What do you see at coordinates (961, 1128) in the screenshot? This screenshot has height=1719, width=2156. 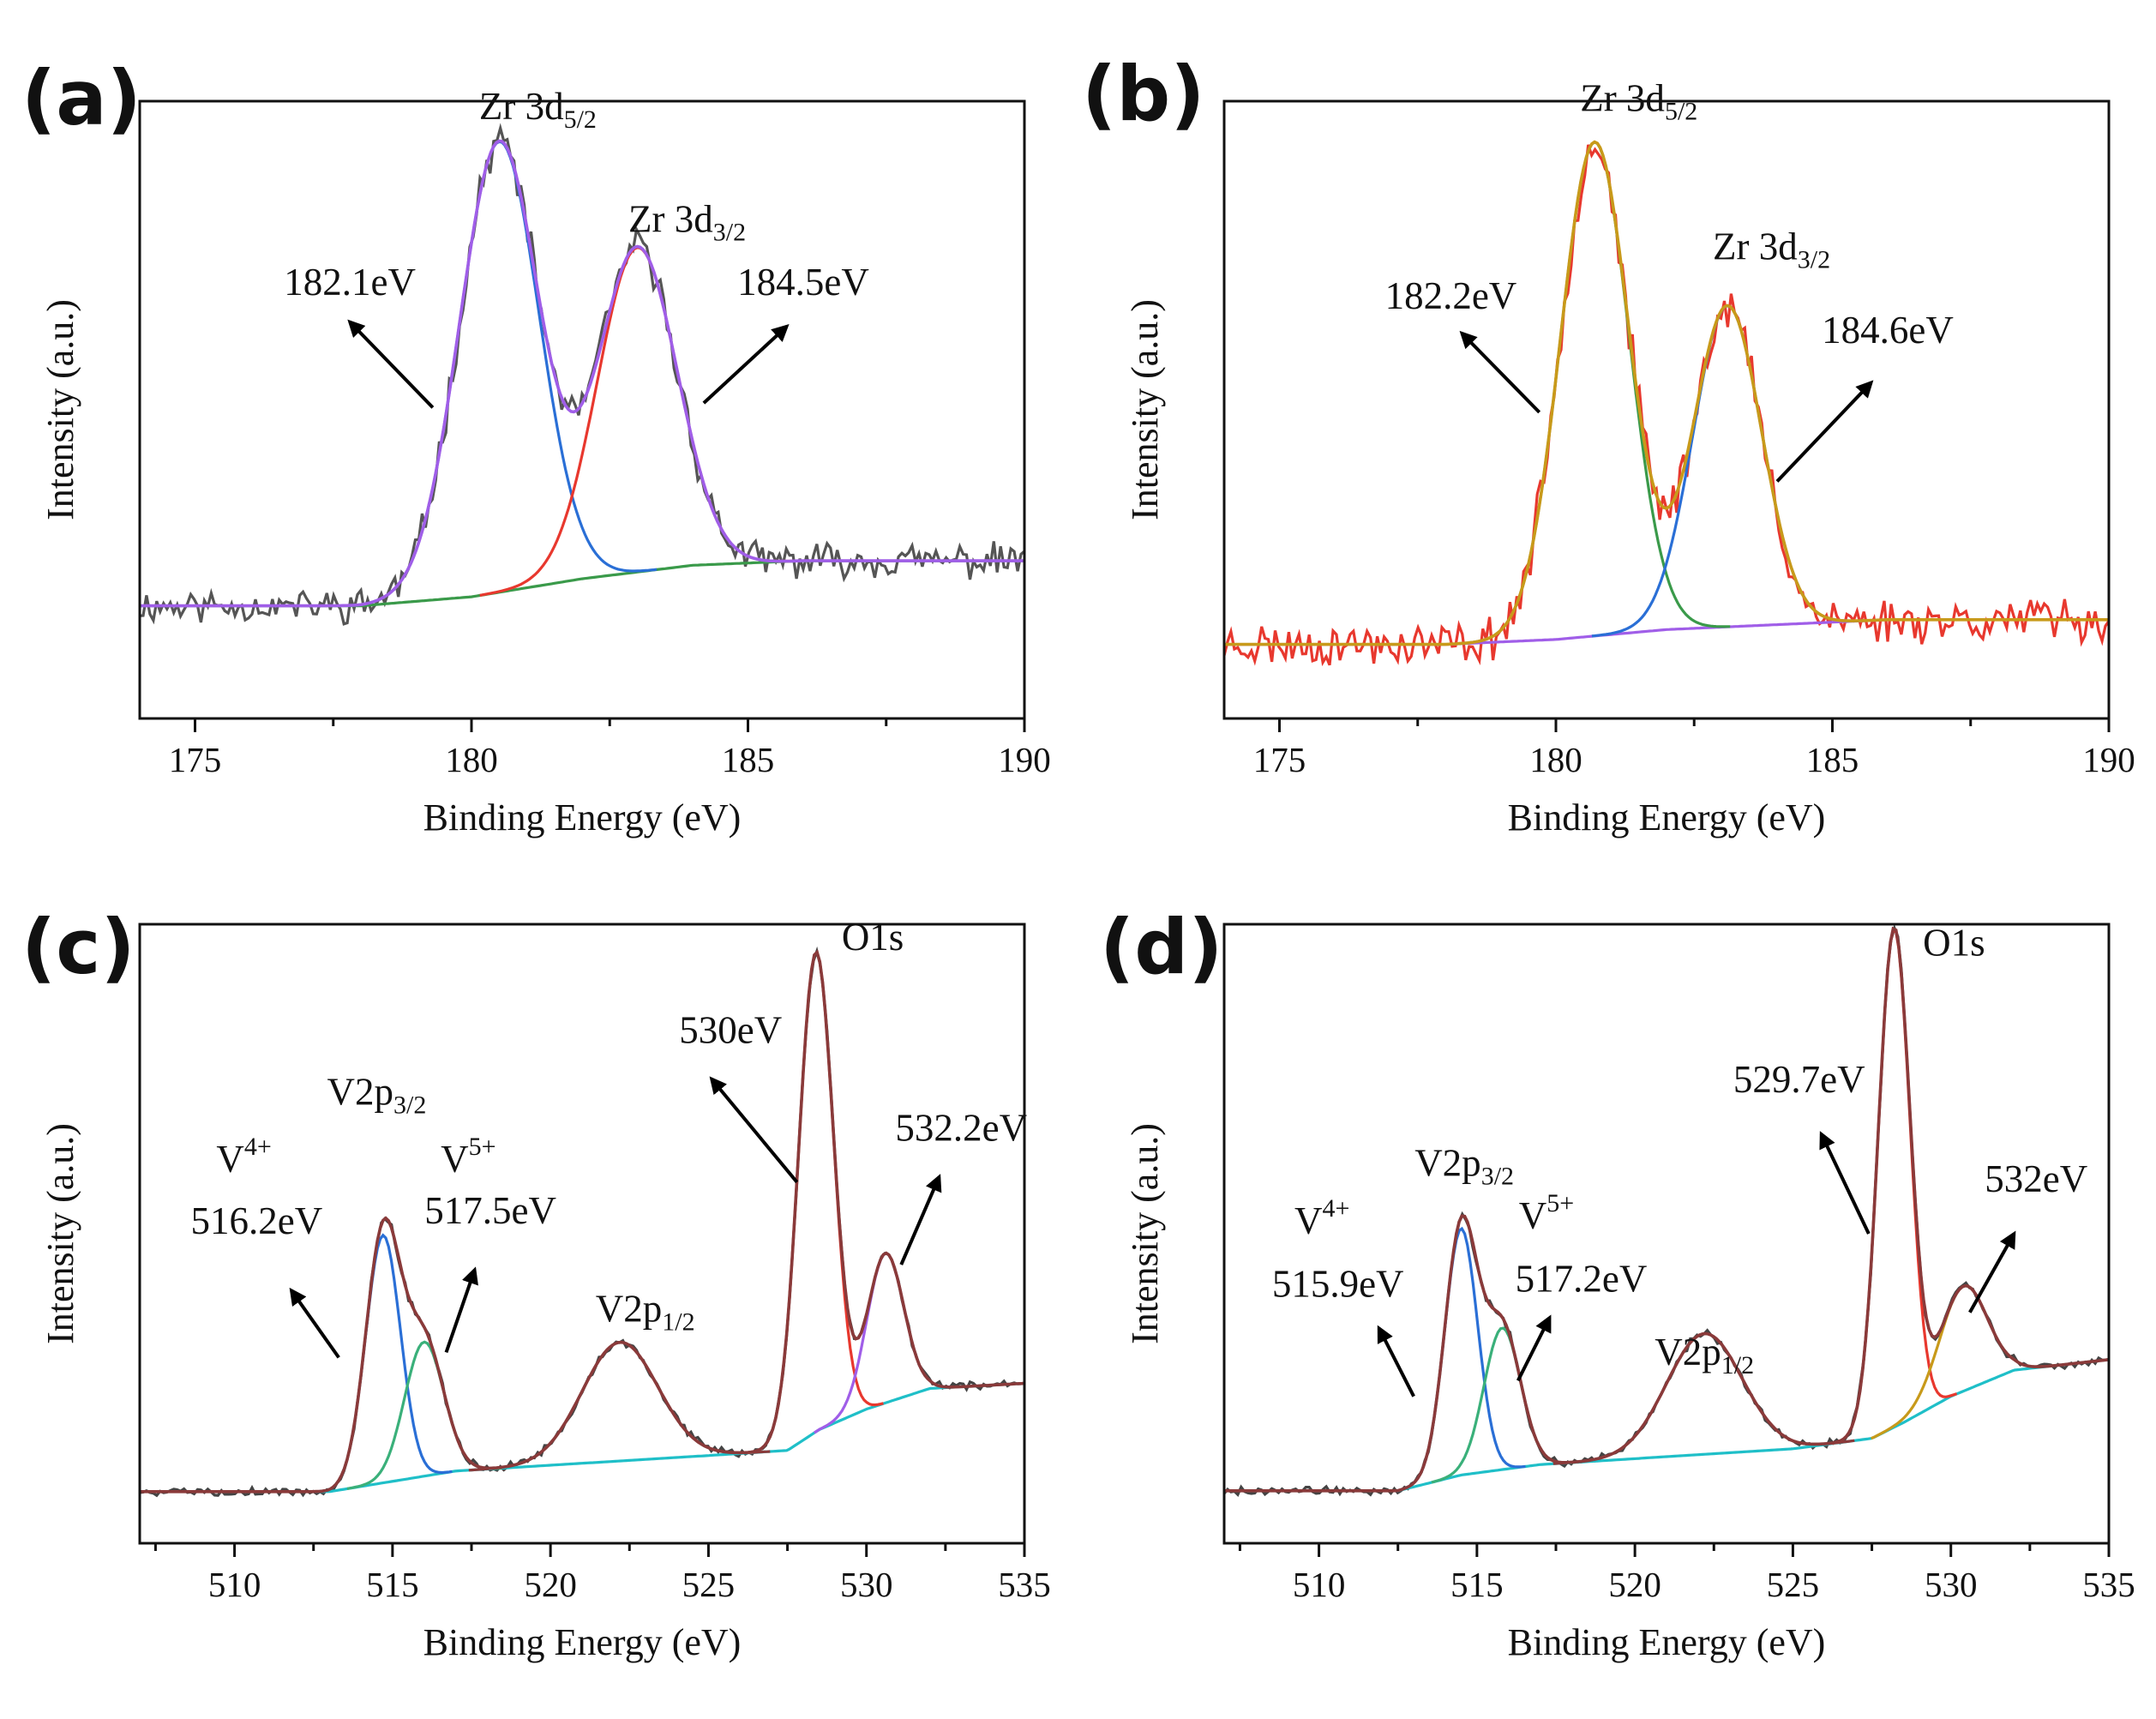 I see `peak-annotation: 532.2eV` at bounding box center [961, 1128].